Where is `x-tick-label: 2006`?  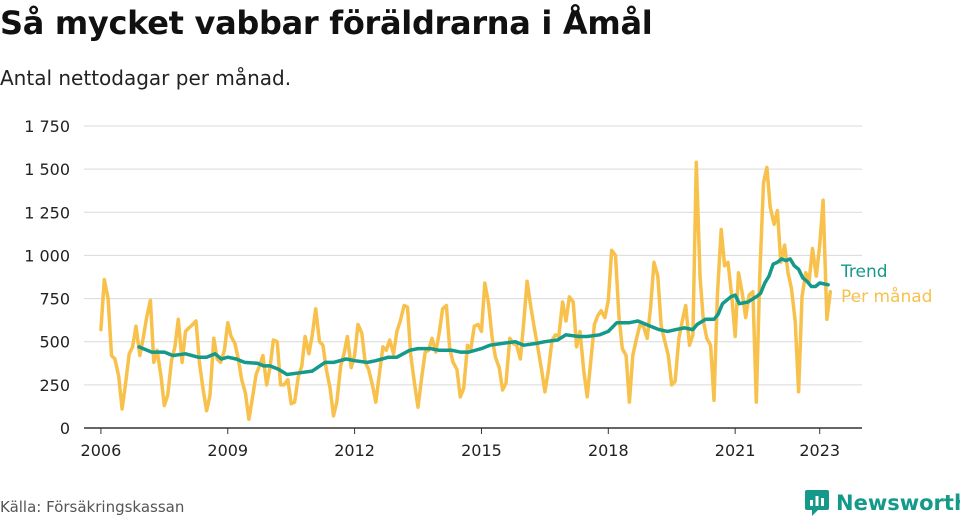
x-tick-label: 2006 is located at coordinates (101, 450).